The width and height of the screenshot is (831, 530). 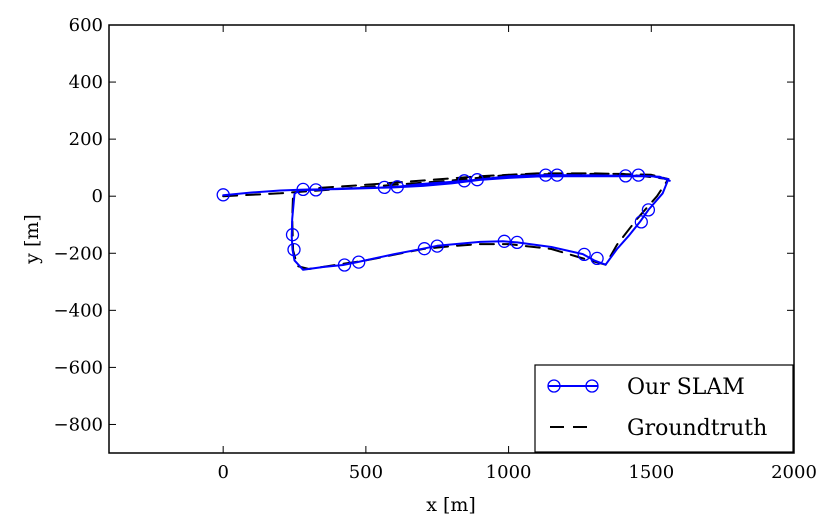 What do you see at coordinates (651, 472) in the screenshot?
I see `x-tick-label: 1500` at bounding box center [651, 472].